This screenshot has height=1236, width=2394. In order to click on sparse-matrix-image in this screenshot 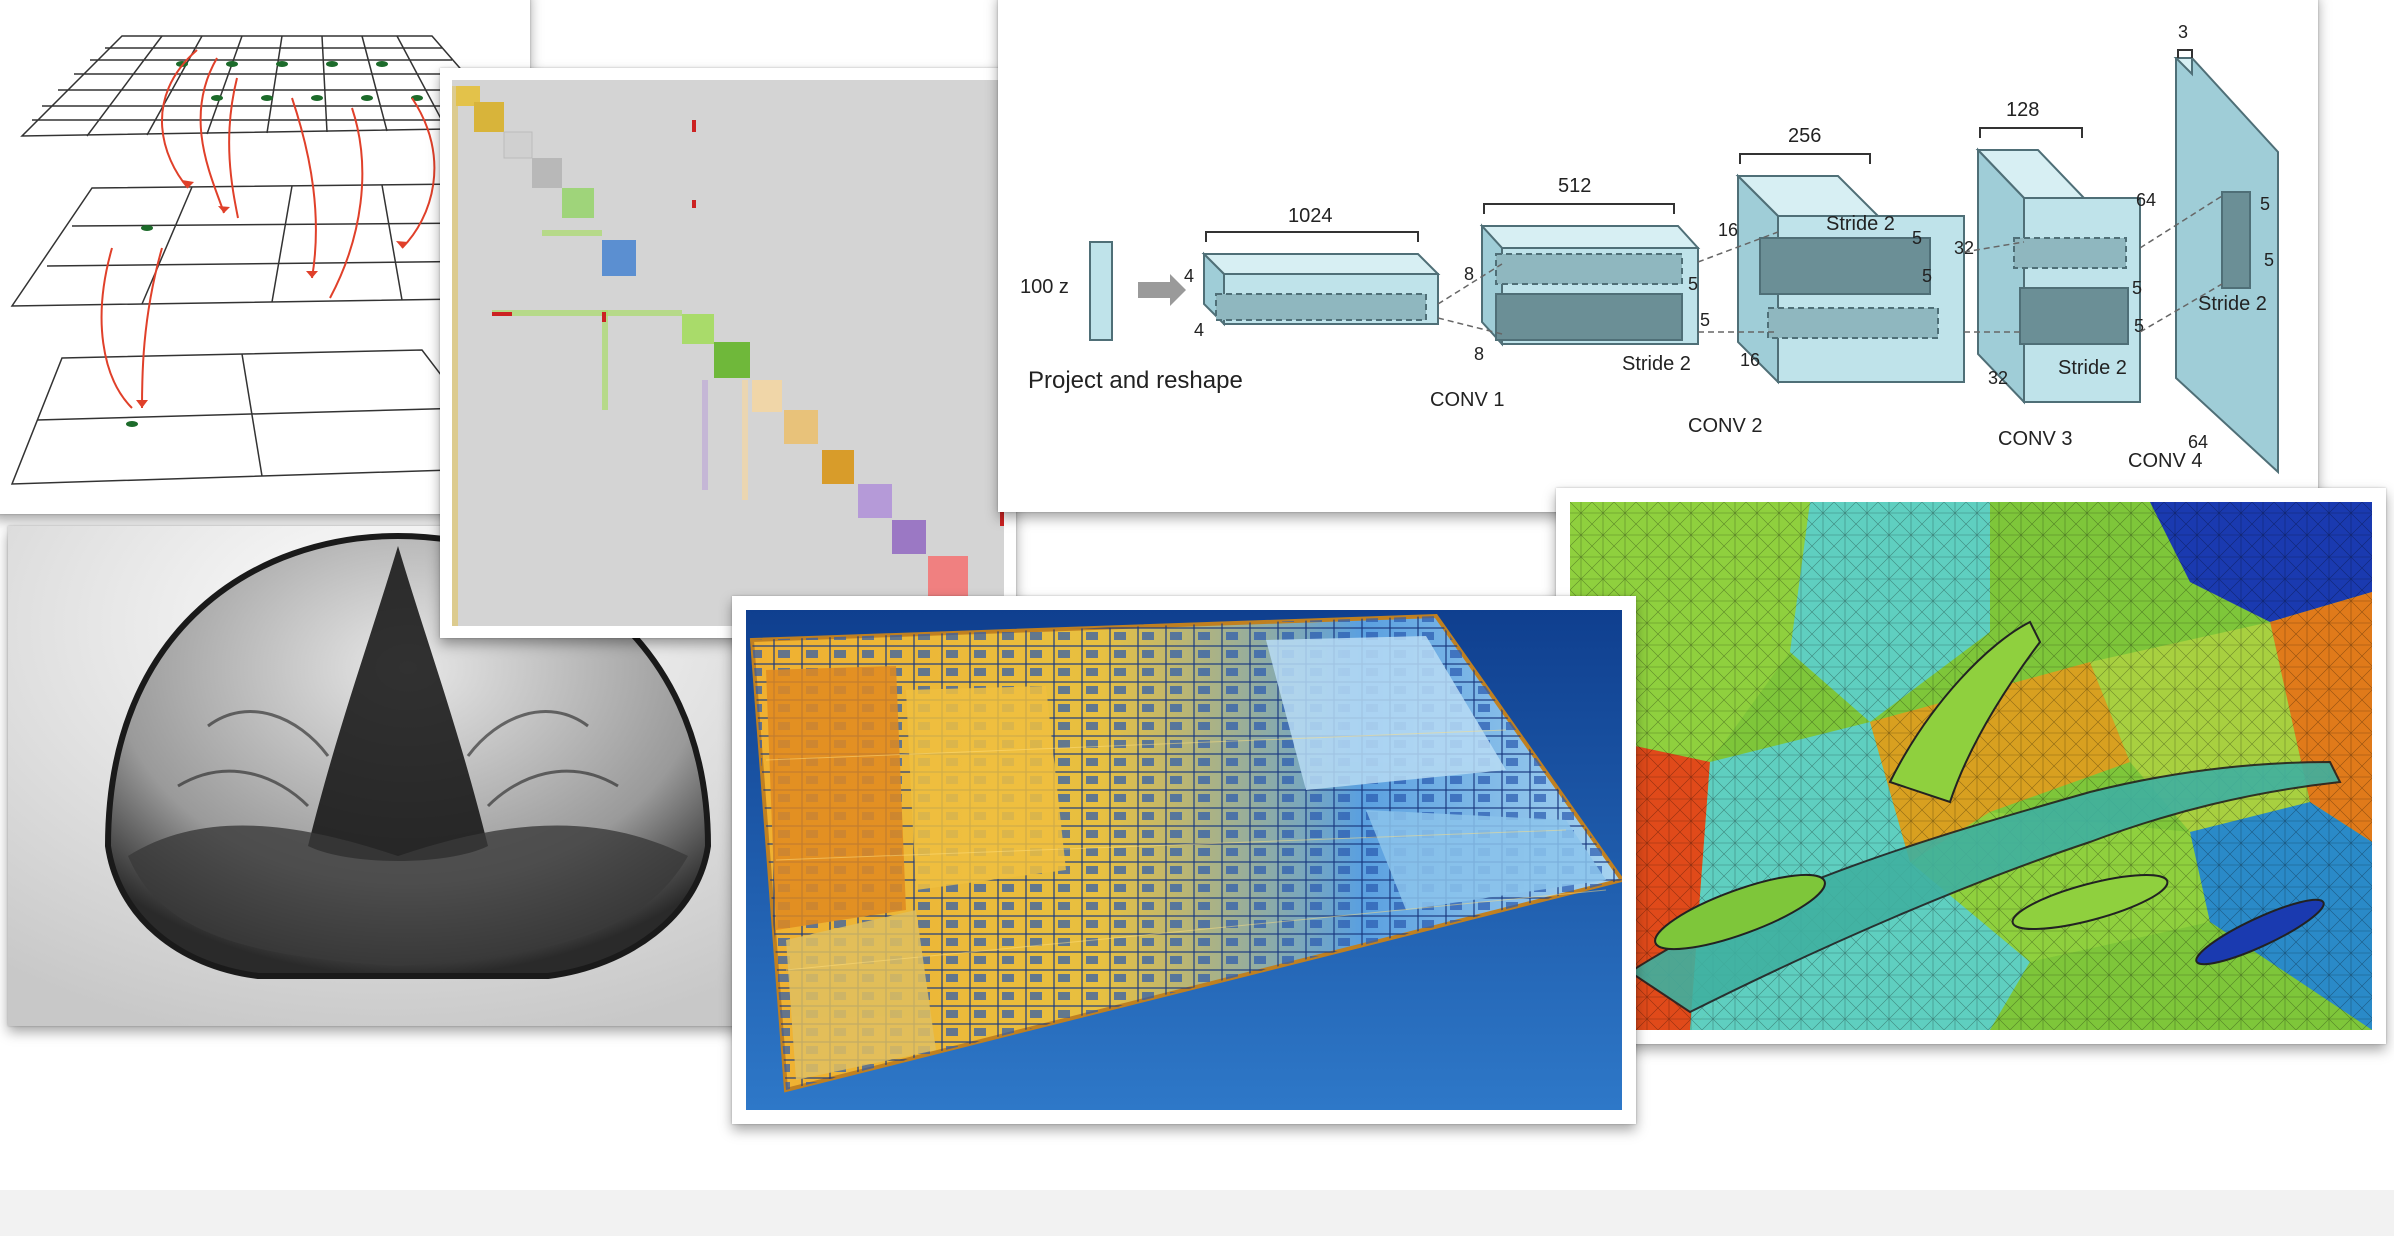, I will do `click(728, 353)`.